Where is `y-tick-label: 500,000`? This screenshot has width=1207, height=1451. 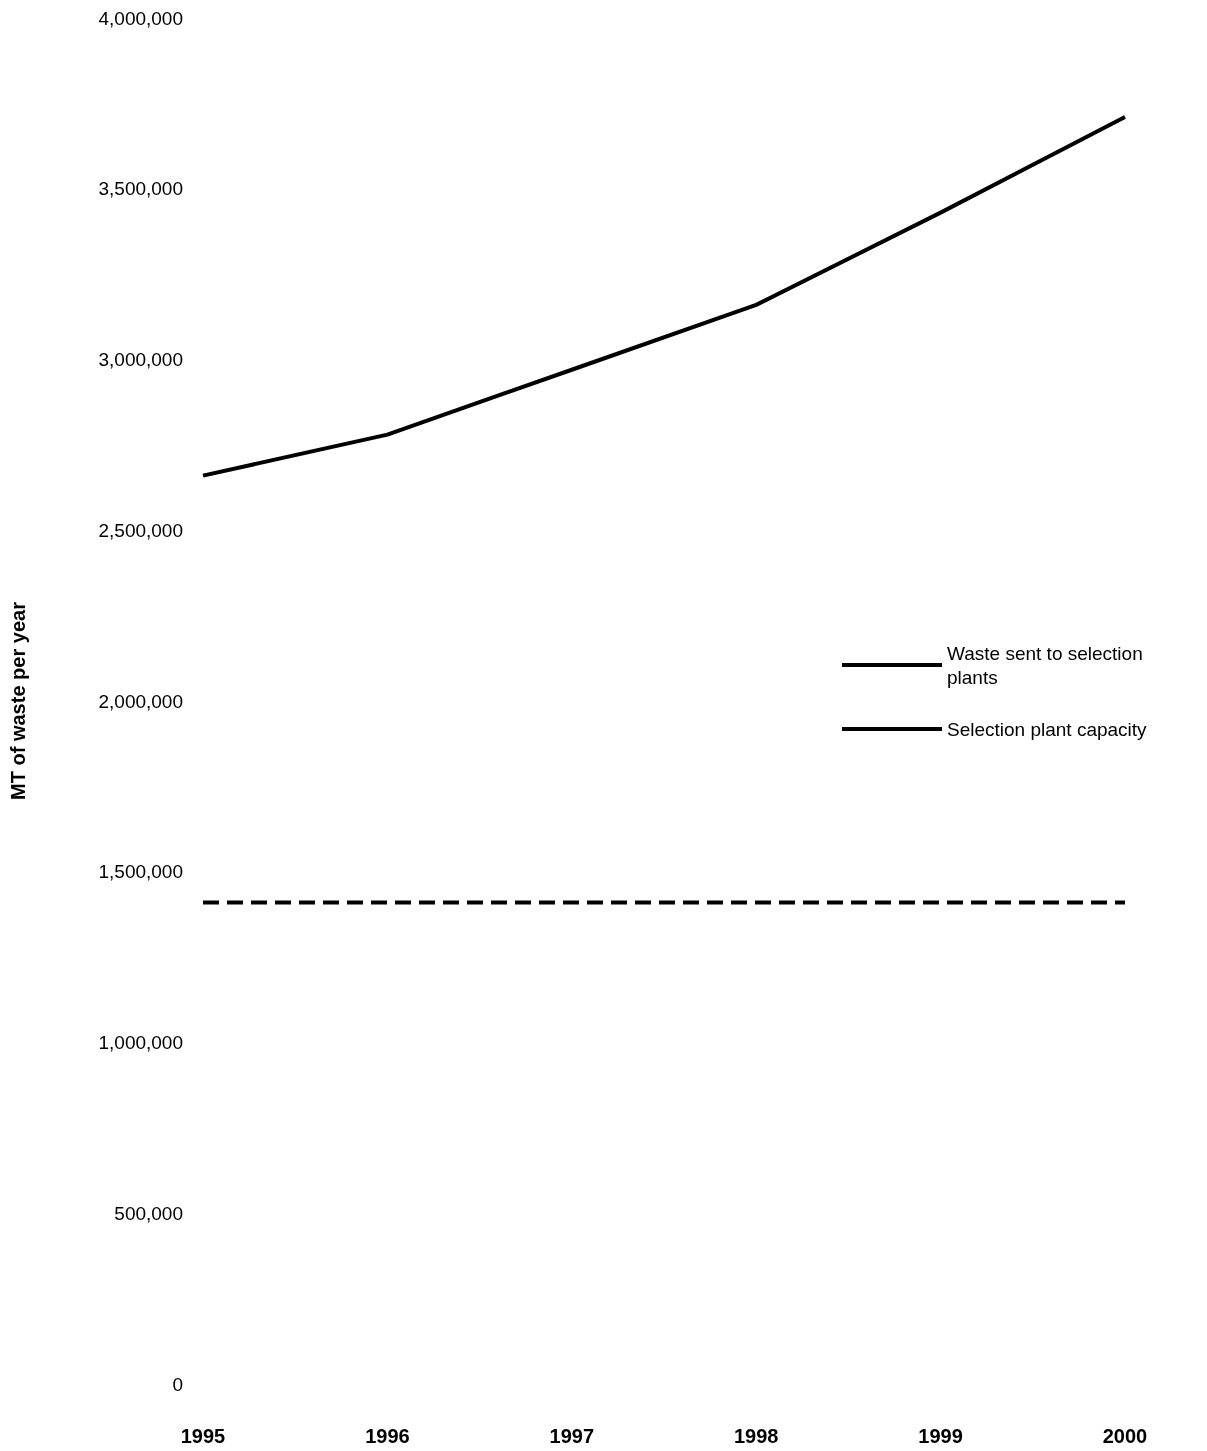
y-tick-label: 500,000 is located at coordinates (148, 1213).